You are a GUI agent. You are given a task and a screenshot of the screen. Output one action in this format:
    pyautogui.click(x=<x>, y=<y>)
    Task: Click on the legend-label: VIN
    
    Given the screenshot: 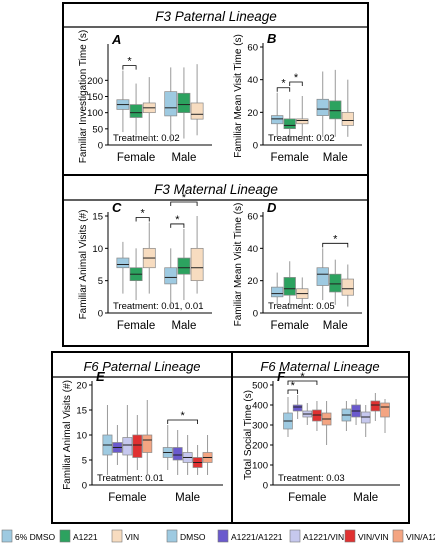 What is the action you would take?
    pyautogui.click(x=132, y=537)
    